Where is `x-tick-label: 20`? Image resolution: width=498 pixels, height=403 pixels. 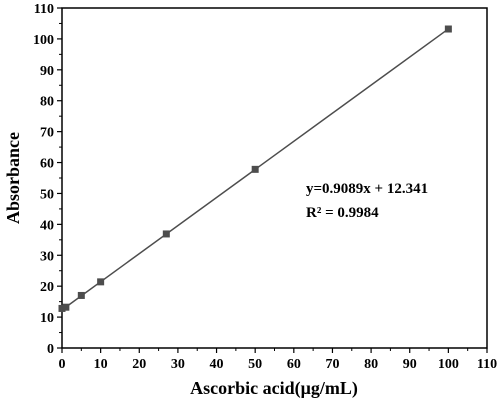 x-tick-label: 20 is located at coordinates (139, 364).